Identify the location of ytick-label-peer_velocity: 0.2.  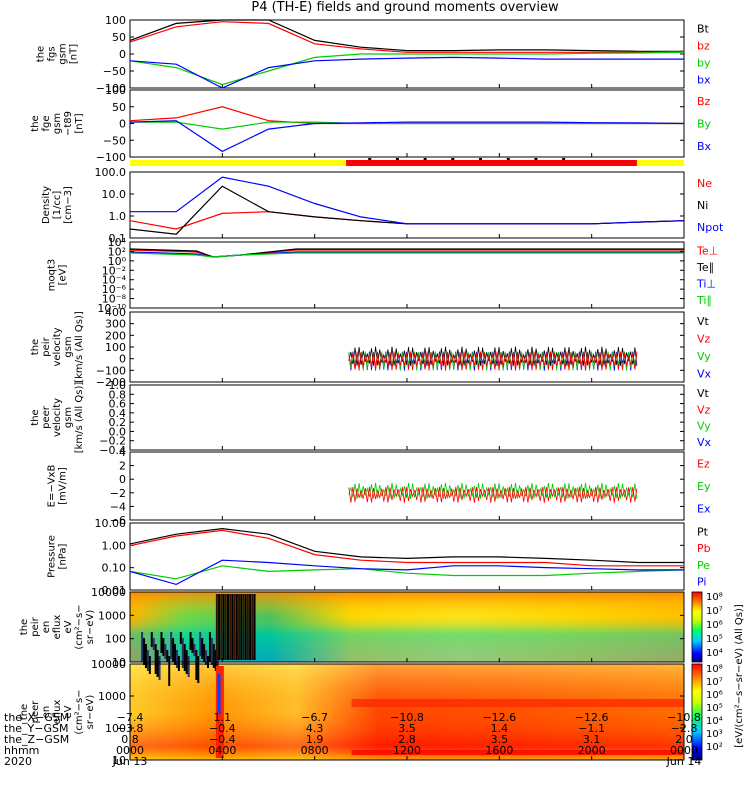
(118, 422).